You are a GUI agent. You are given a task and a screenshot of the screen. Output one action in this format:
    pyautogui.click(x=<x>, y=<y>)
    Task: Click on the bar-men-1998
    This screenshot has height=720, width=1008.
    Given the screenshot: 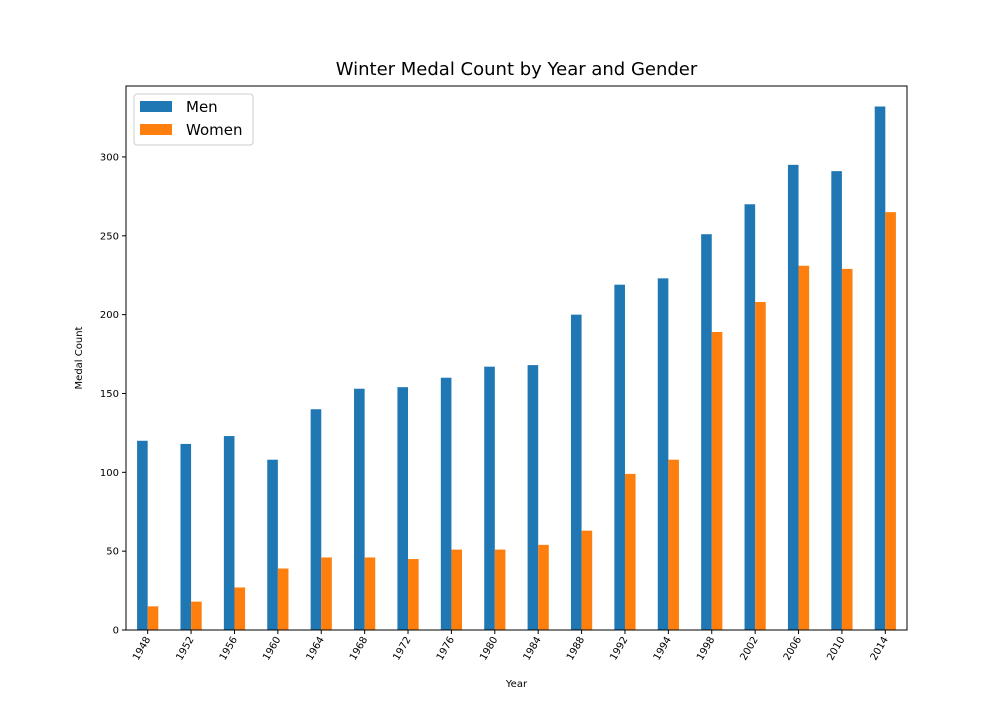 What is the action you would take?
    pyautogui.click(x=706, y=432)
    